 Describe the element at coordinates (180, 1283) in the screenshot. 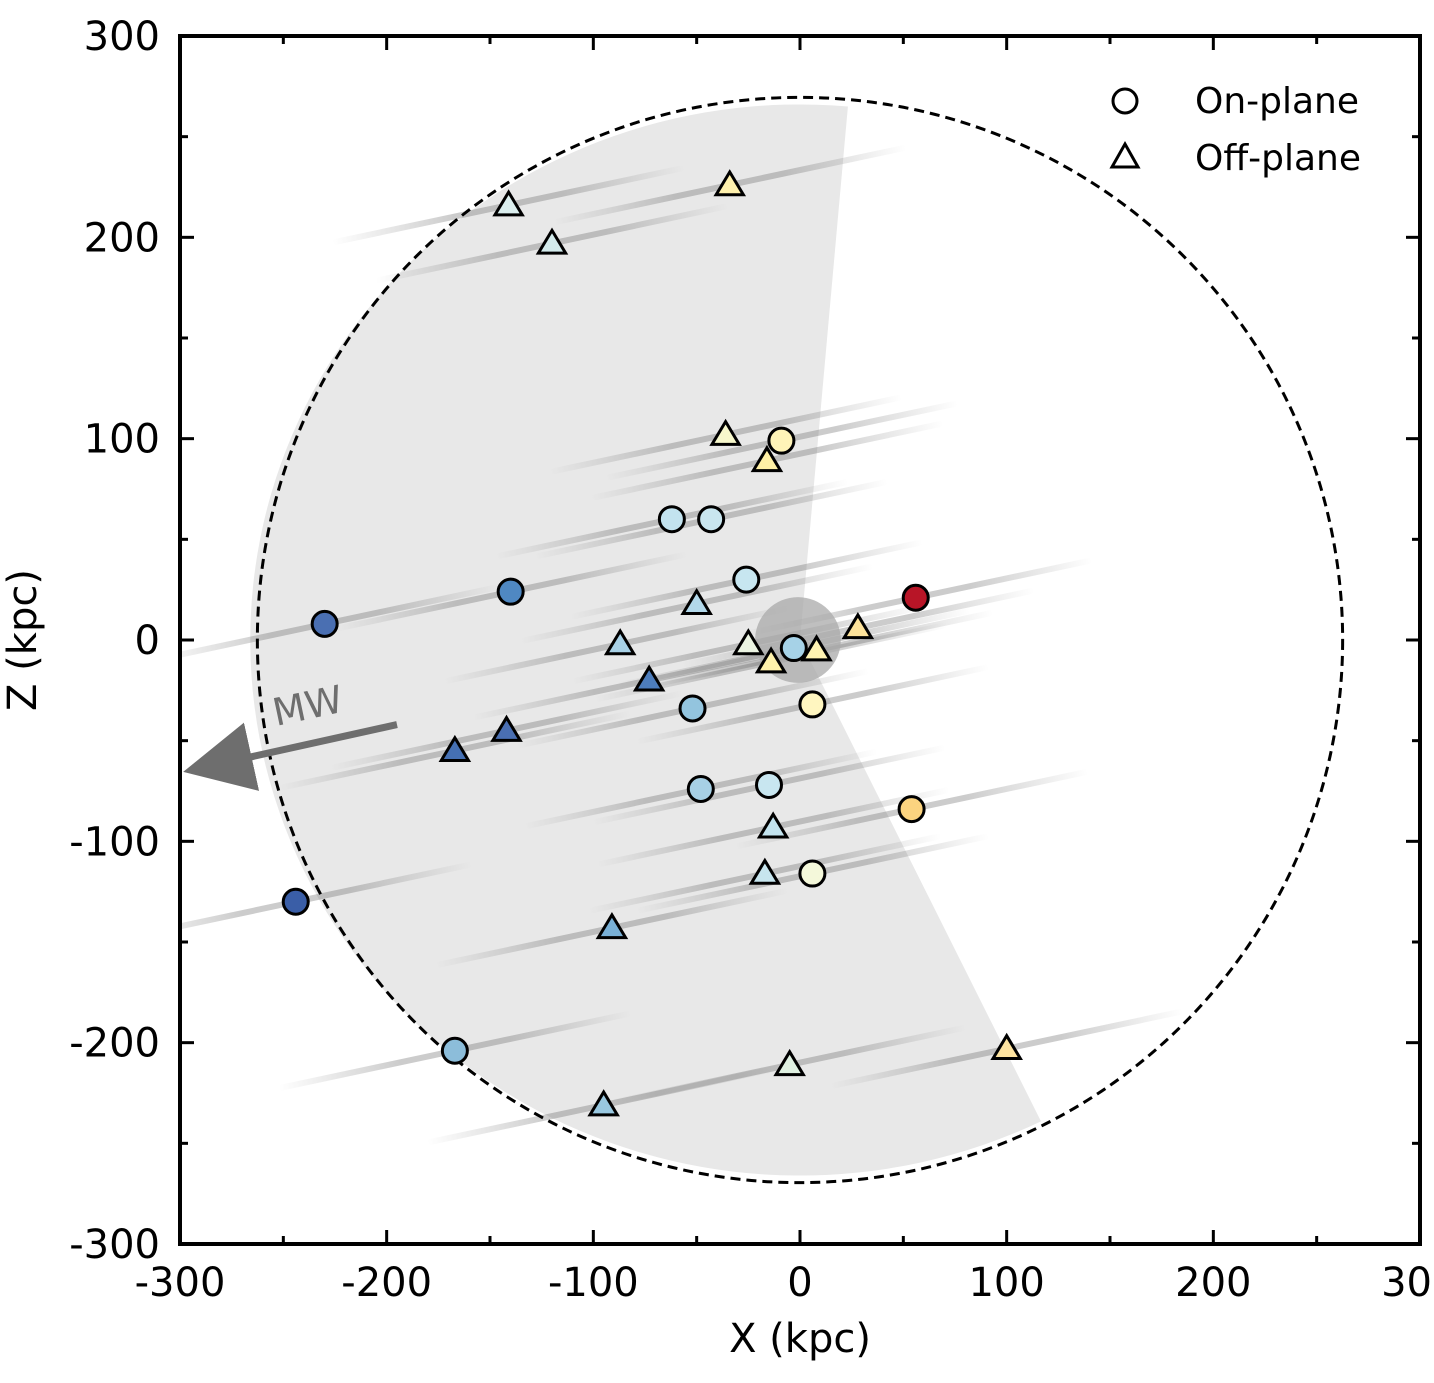

I see `x-tick-label: -300` at that location.